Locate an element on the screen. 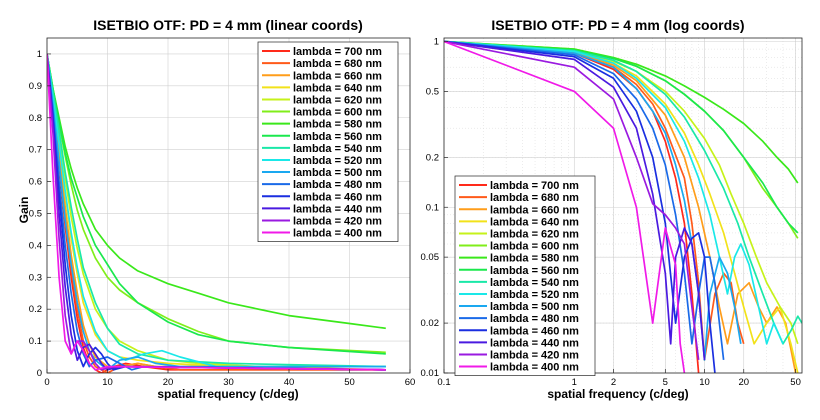 This screenshot has height=420, width=820. series-line is located at coordinates (621, 112).